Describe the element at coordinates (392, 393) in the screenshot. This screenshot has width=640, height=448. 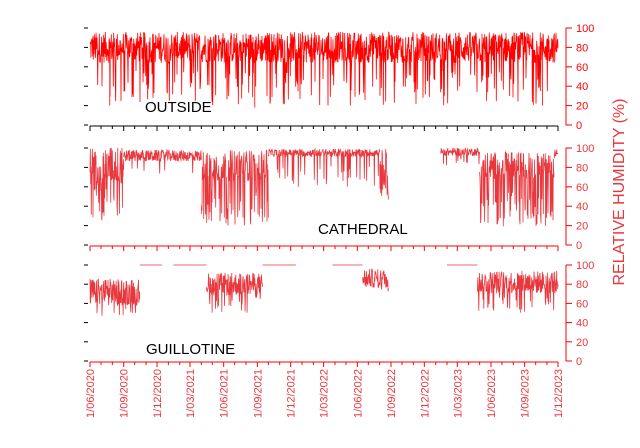
I see `x-tick-label: 1/09/2022` at that location.